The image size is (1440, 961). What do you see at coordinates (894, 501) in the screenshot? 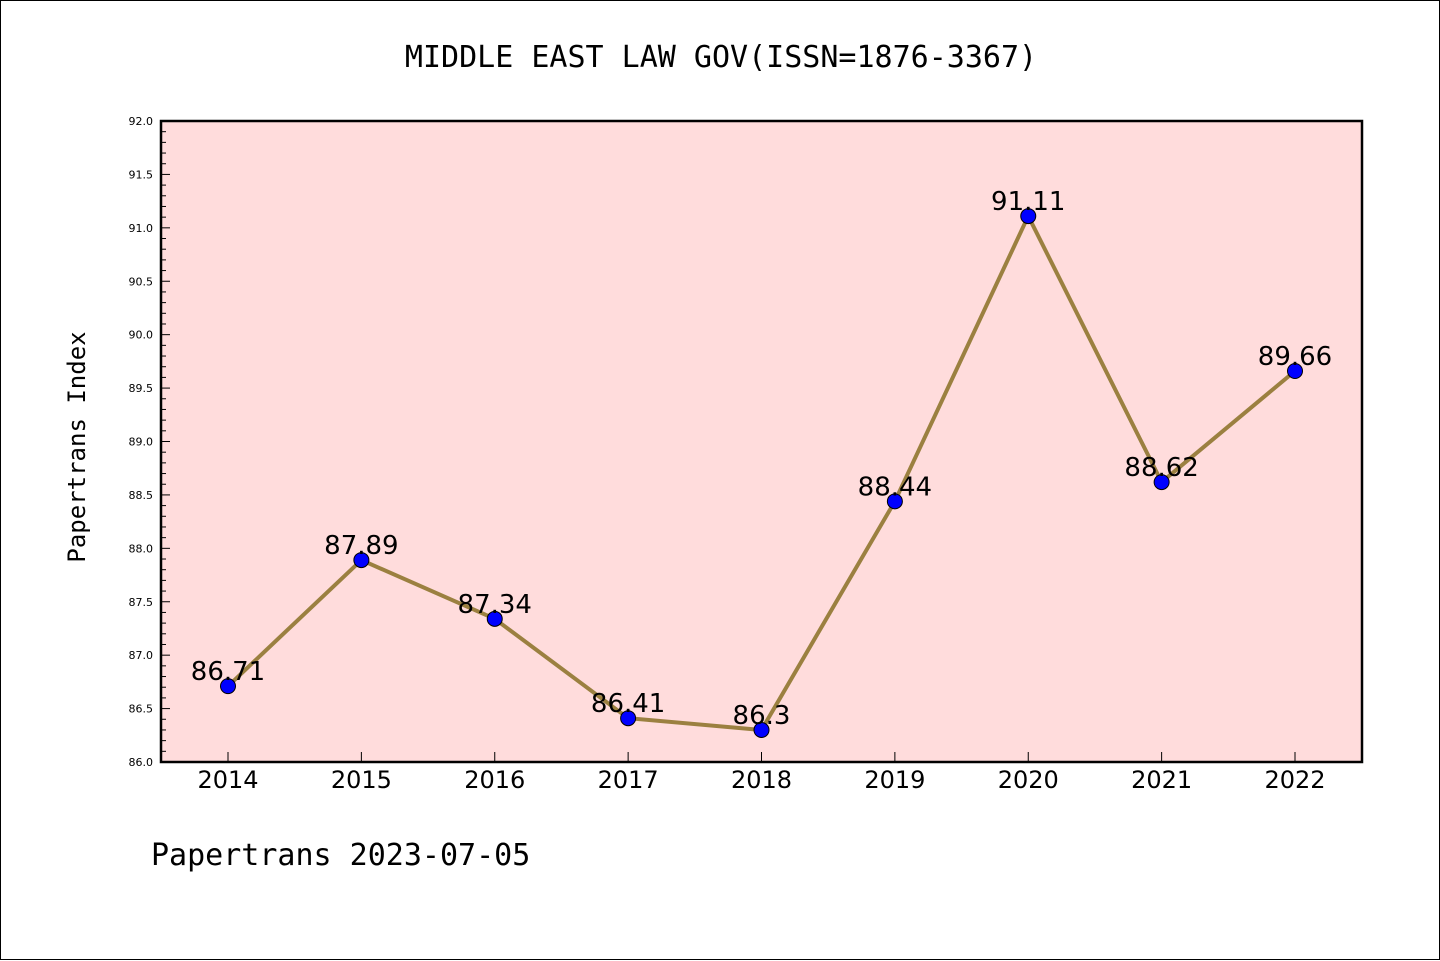
I see `data-point-2019` at bounding box center [894, 501].